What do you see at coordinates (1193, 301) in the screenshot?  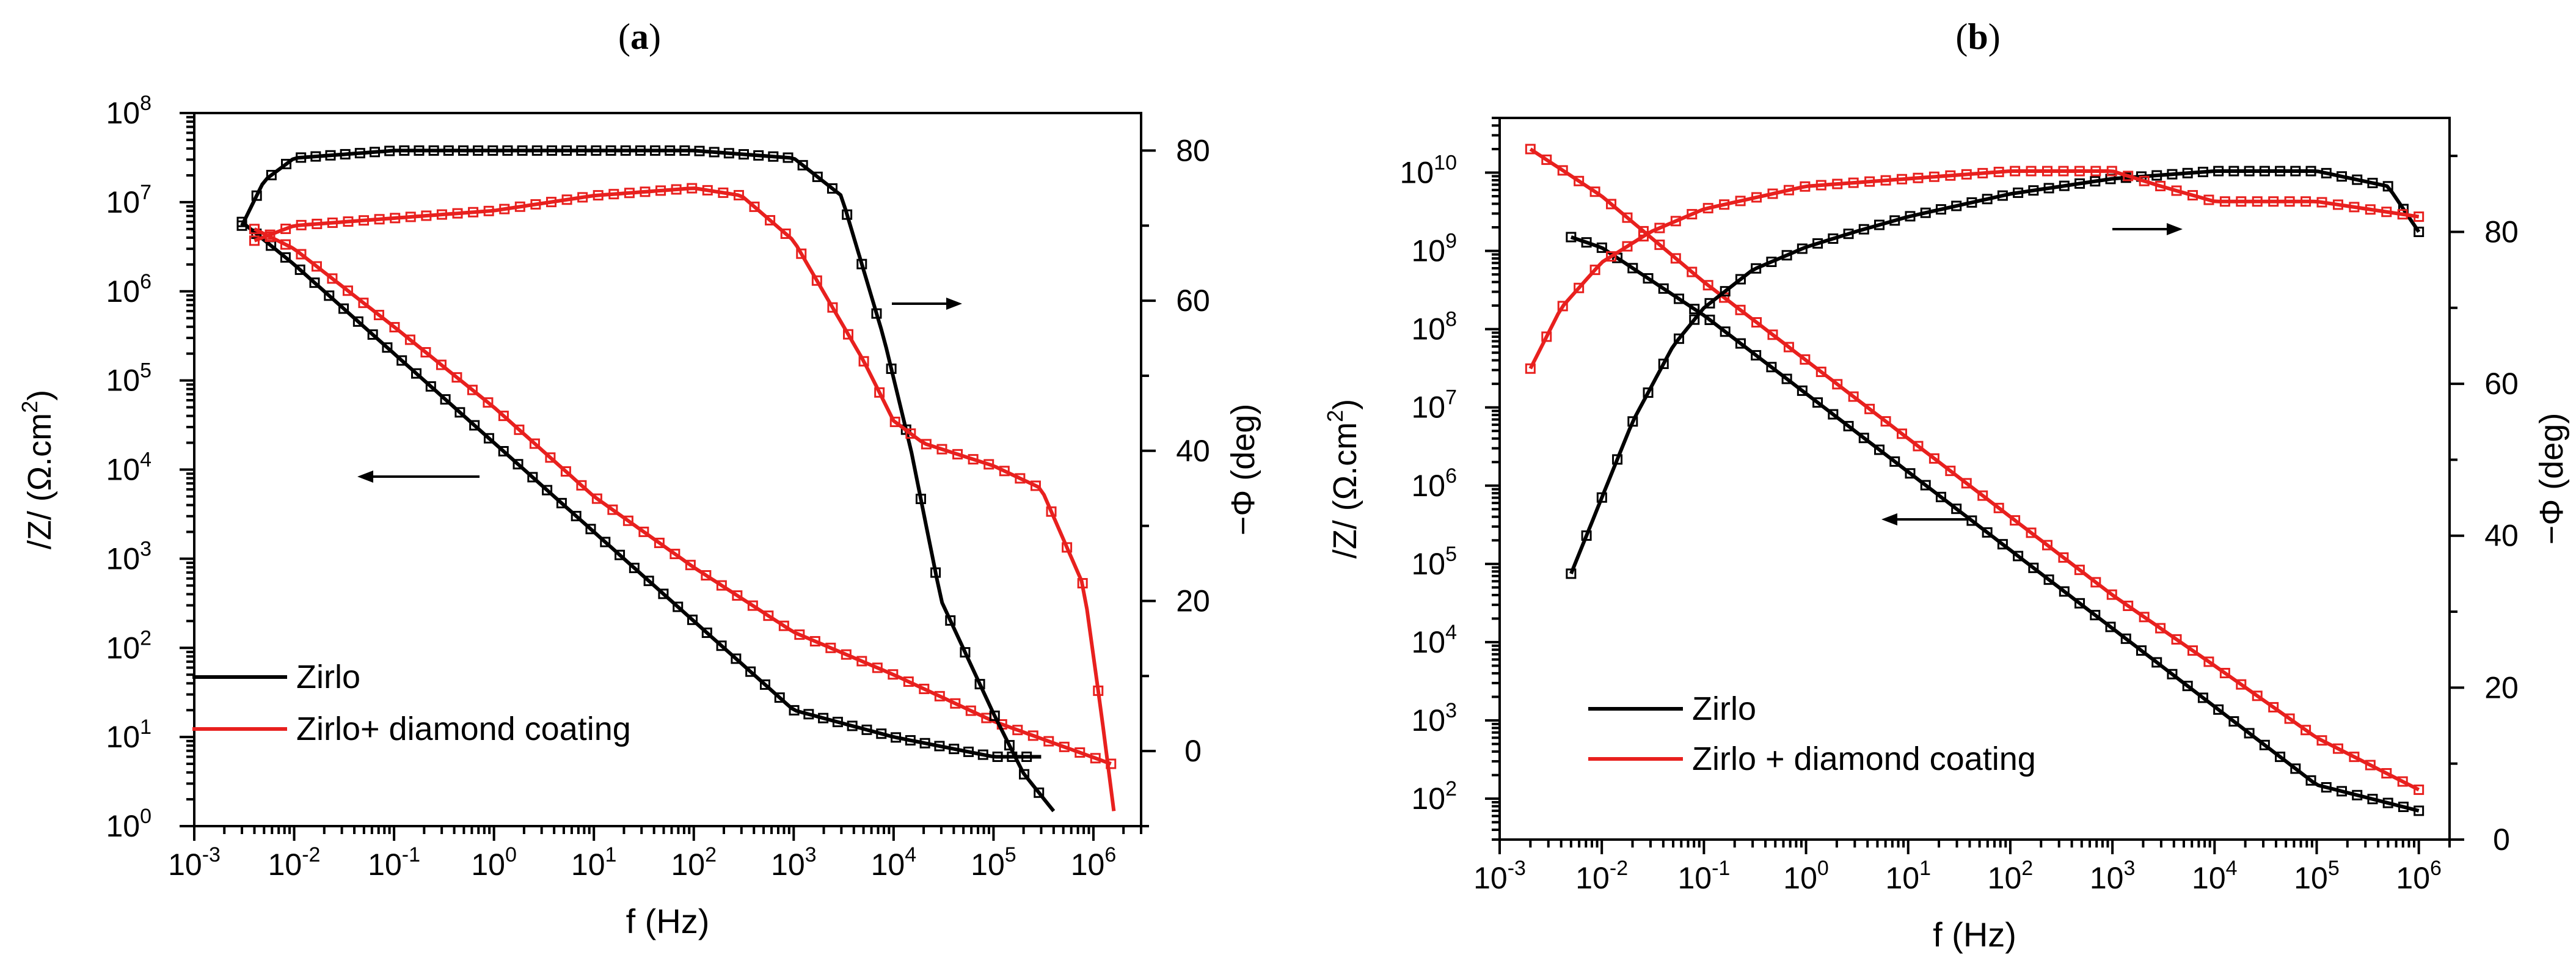 I see `y-right-tick-label: 60` at bounding box center [1193, 301].